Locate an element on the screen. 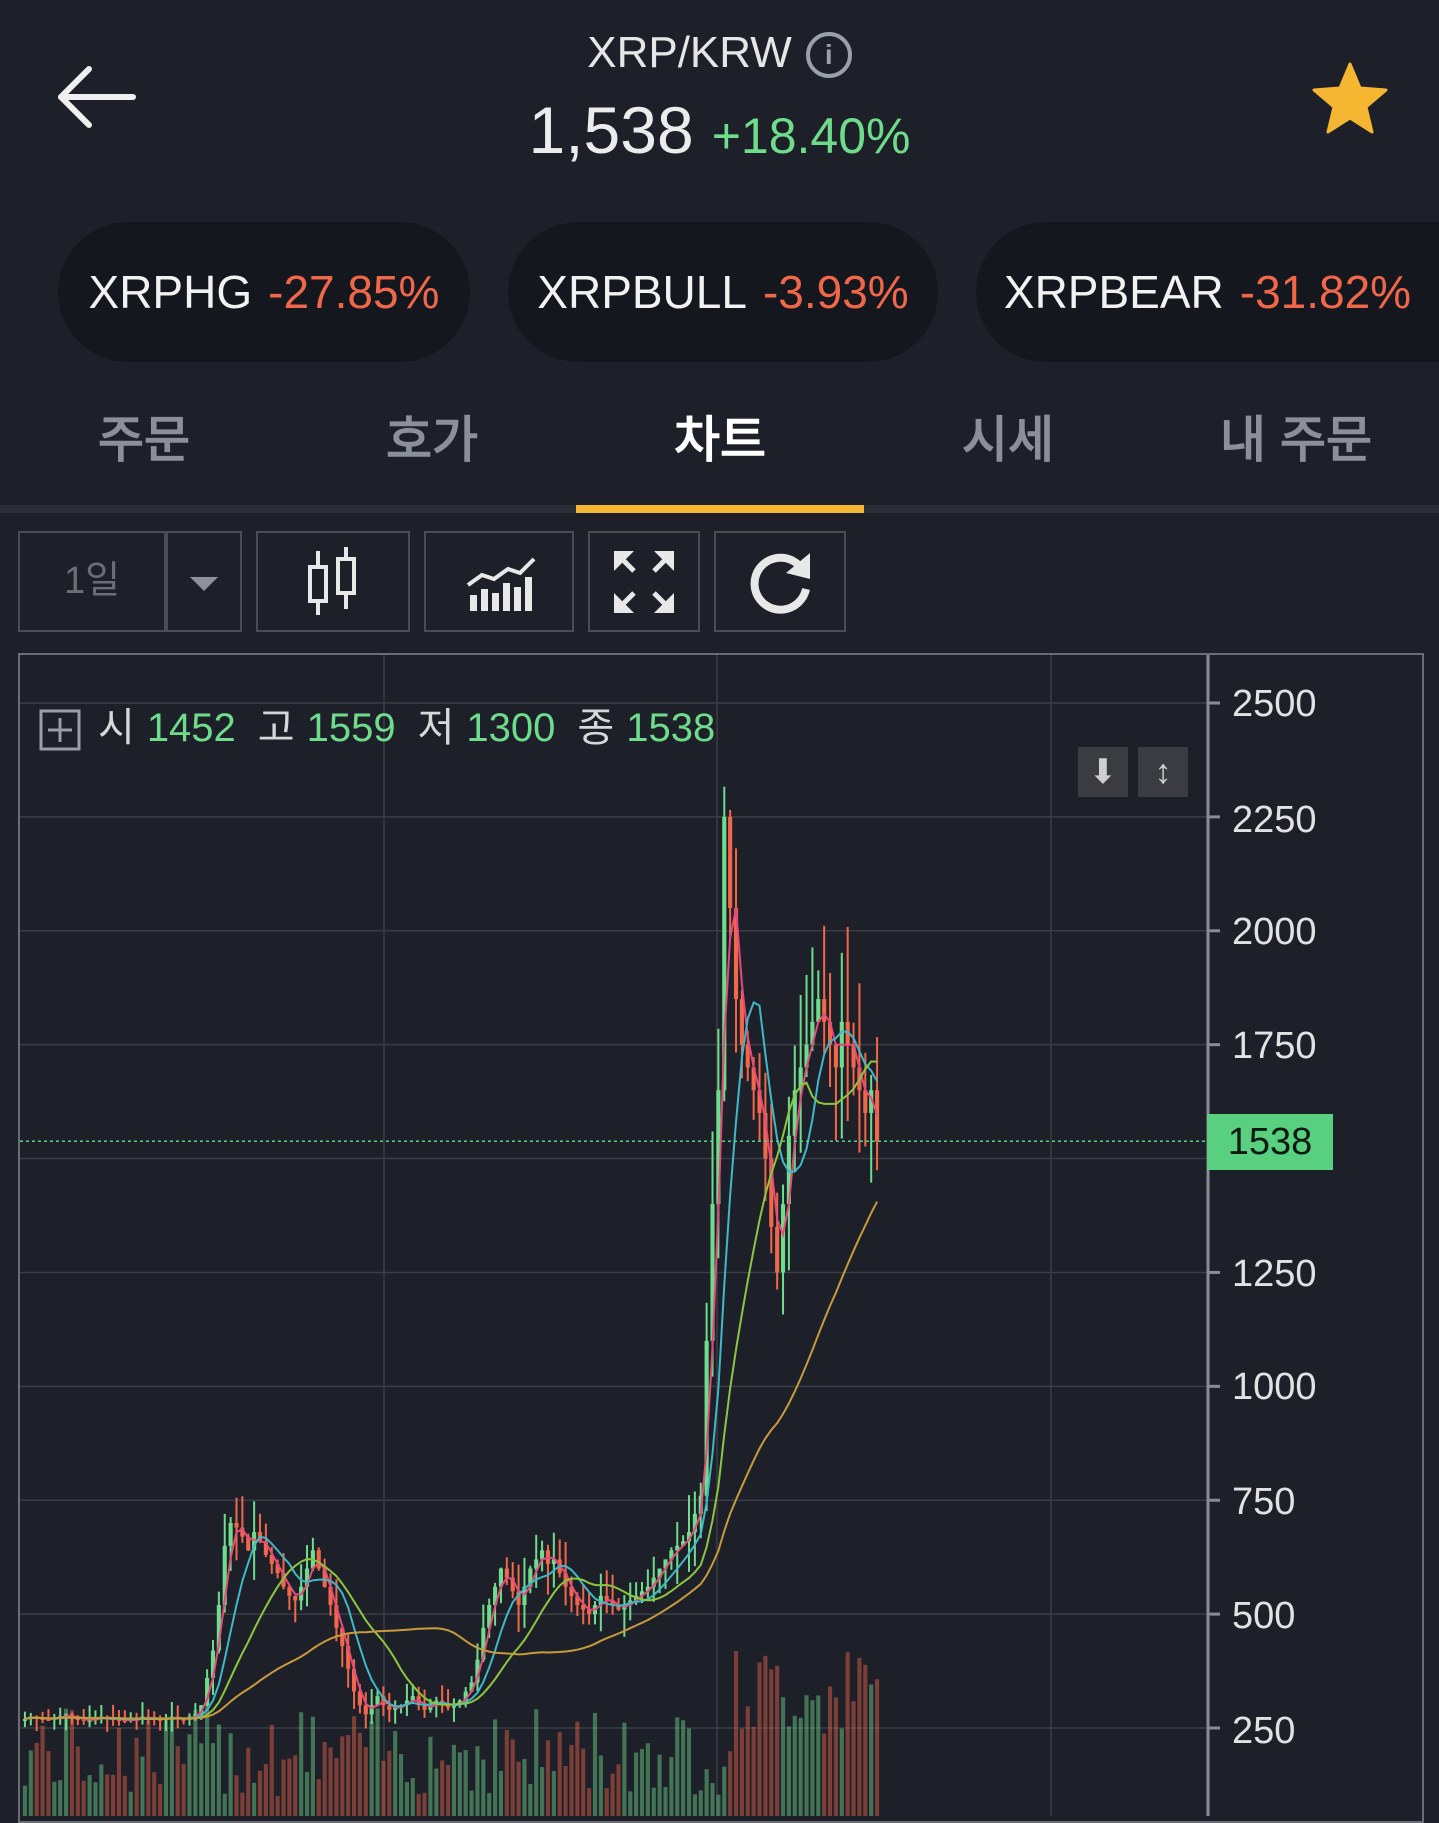 The height and width of the screenshot is (1823, 1439). indicator-icon is located at coordinates (499, 581).